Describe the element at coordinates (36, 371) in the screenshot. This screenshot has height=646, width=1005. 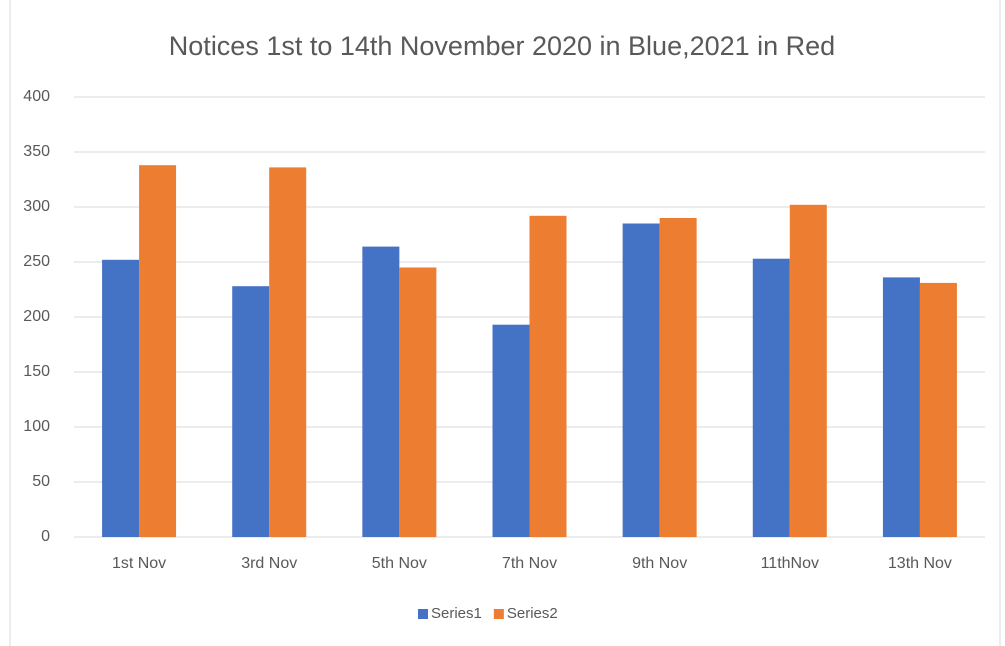
I see `y-tick-label: 150` at that location.